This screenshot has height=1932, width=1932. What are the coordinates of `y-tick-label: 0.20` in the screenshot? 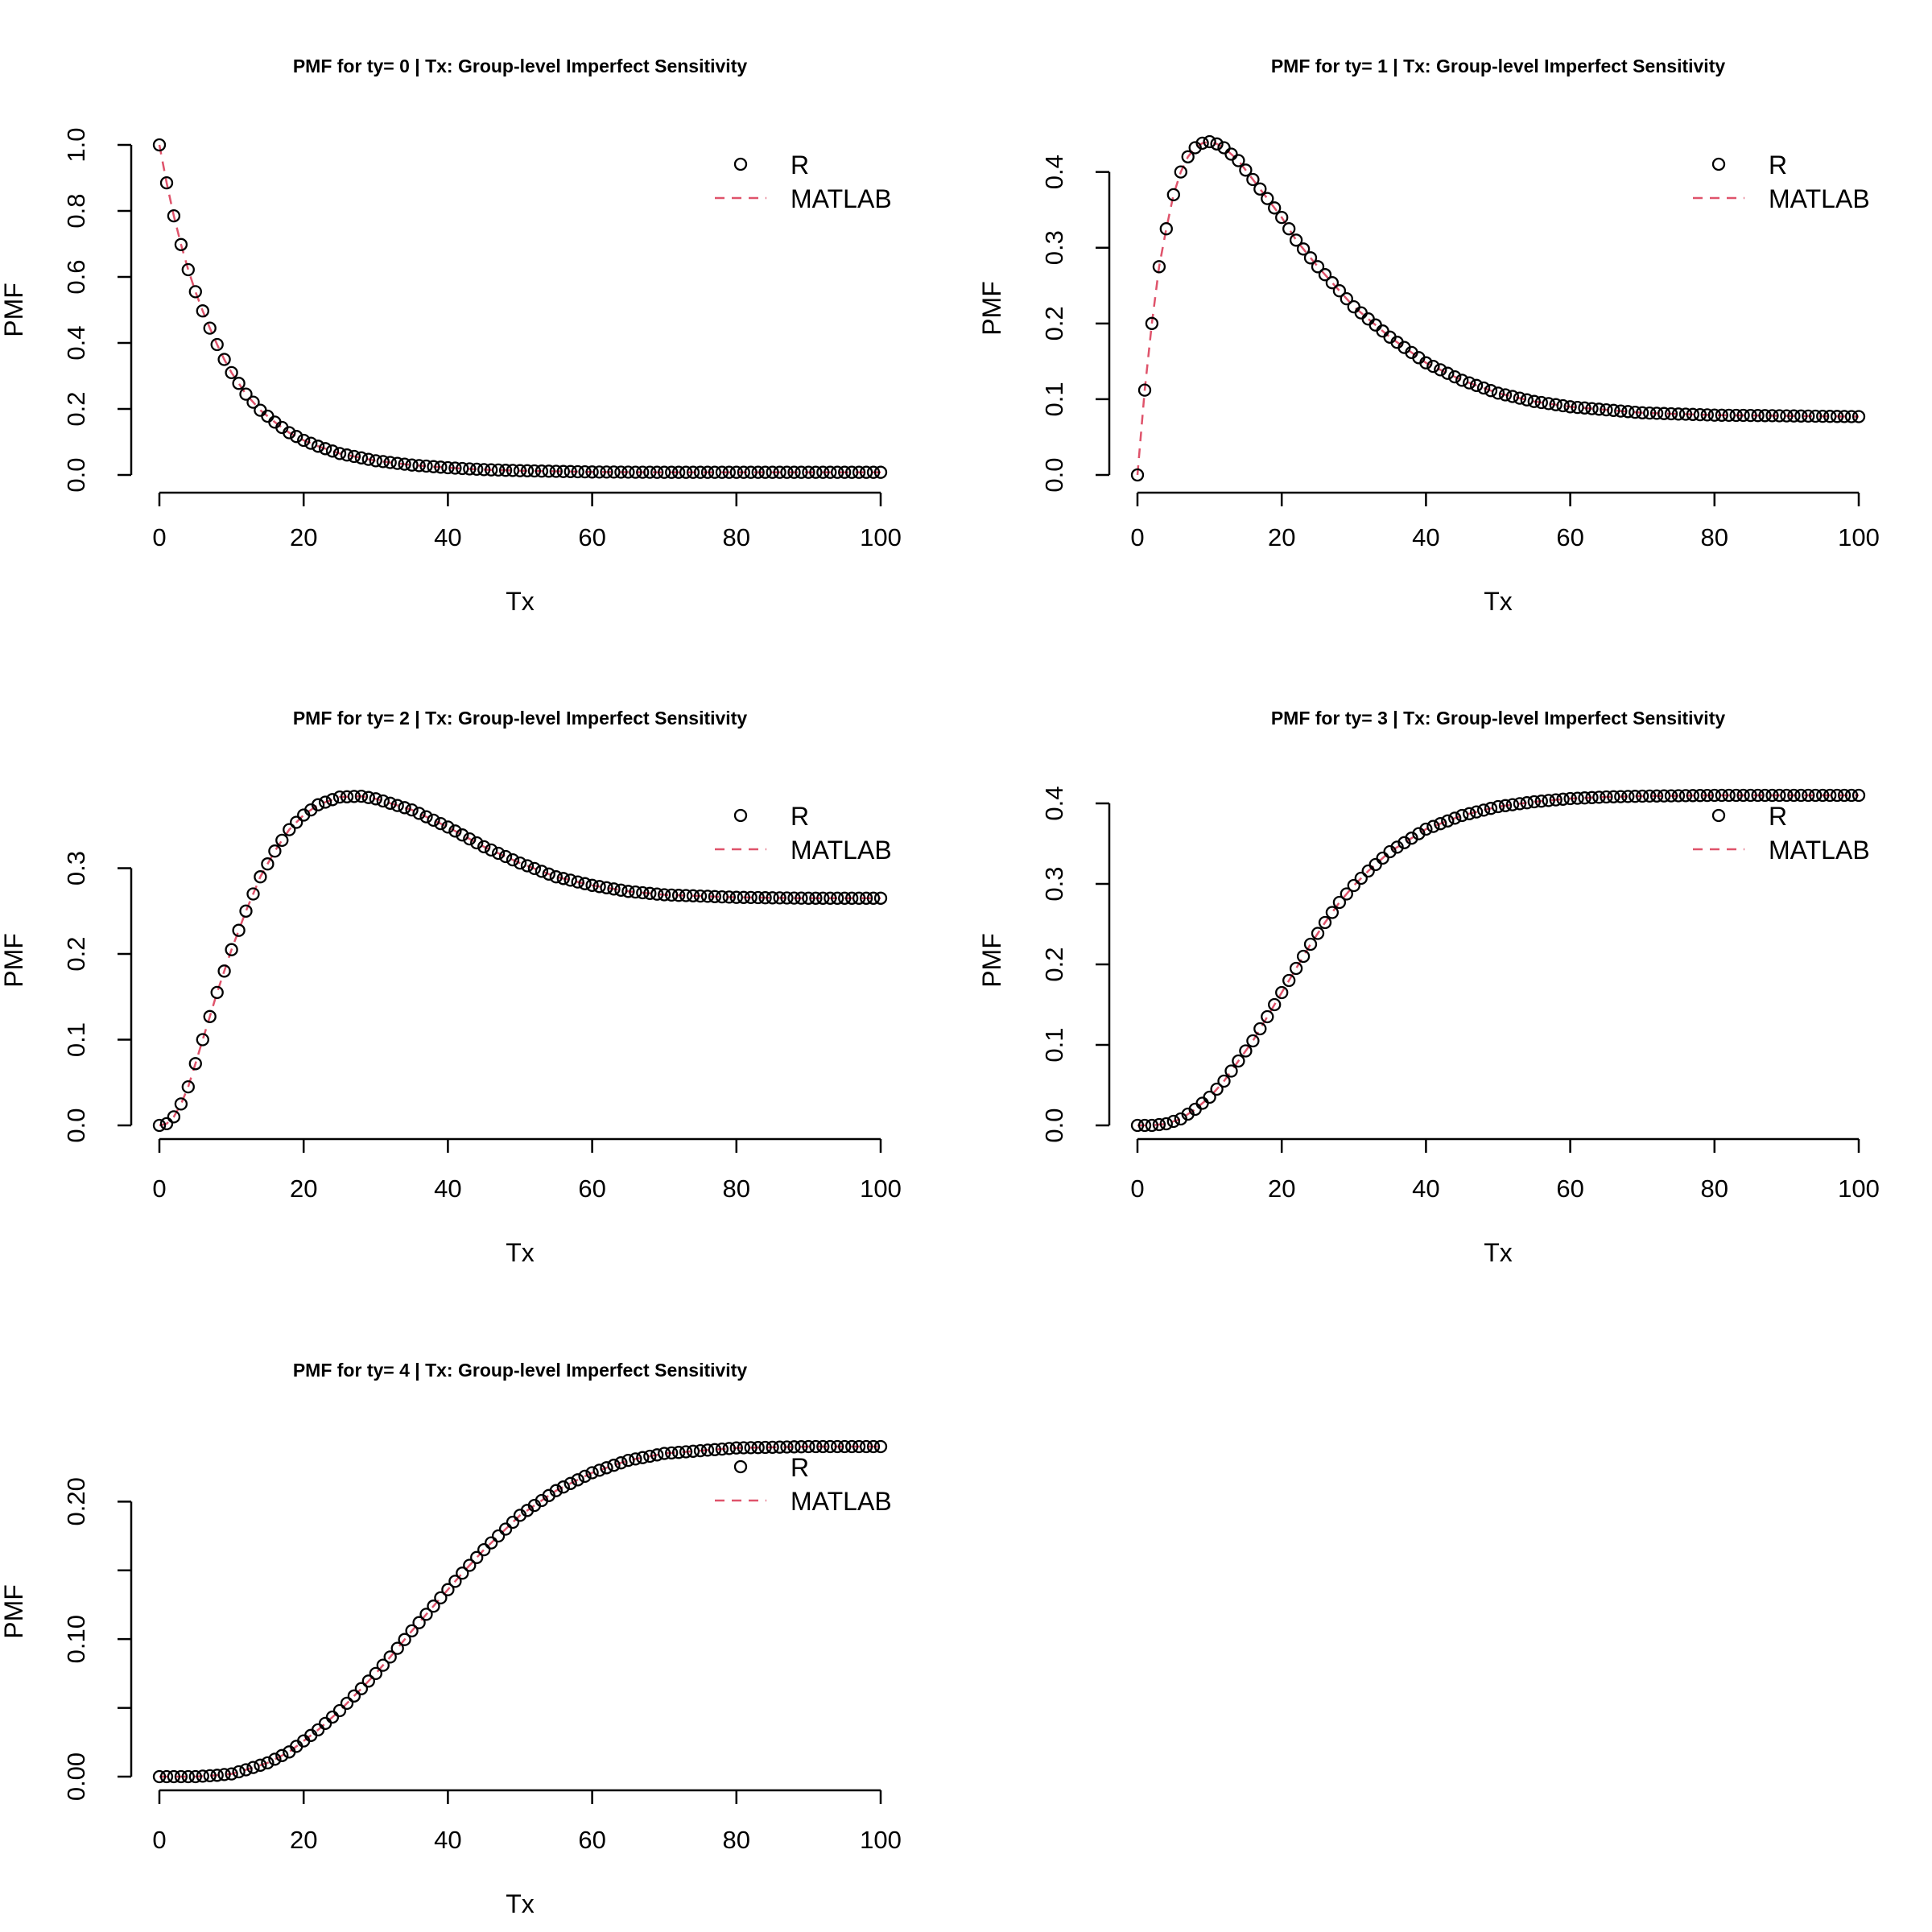 It's located at (76, 1501).